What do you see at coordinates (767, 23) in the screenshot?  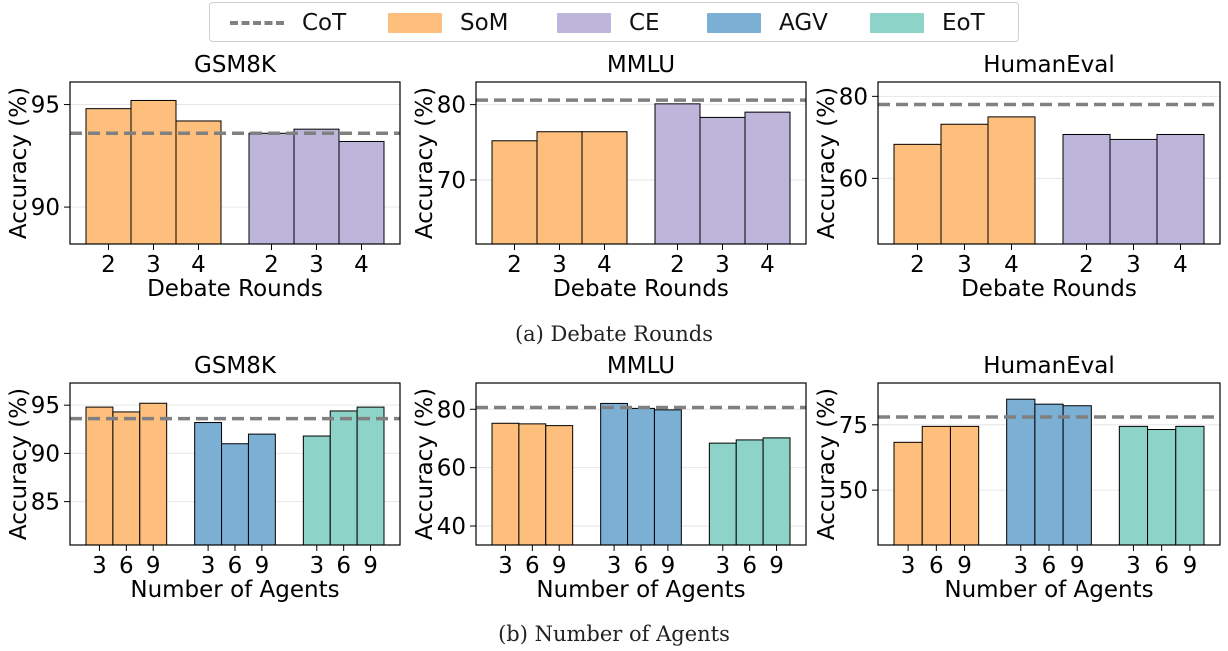 I see `legend-item-agv: AGV` at bounding box center [767, 23].